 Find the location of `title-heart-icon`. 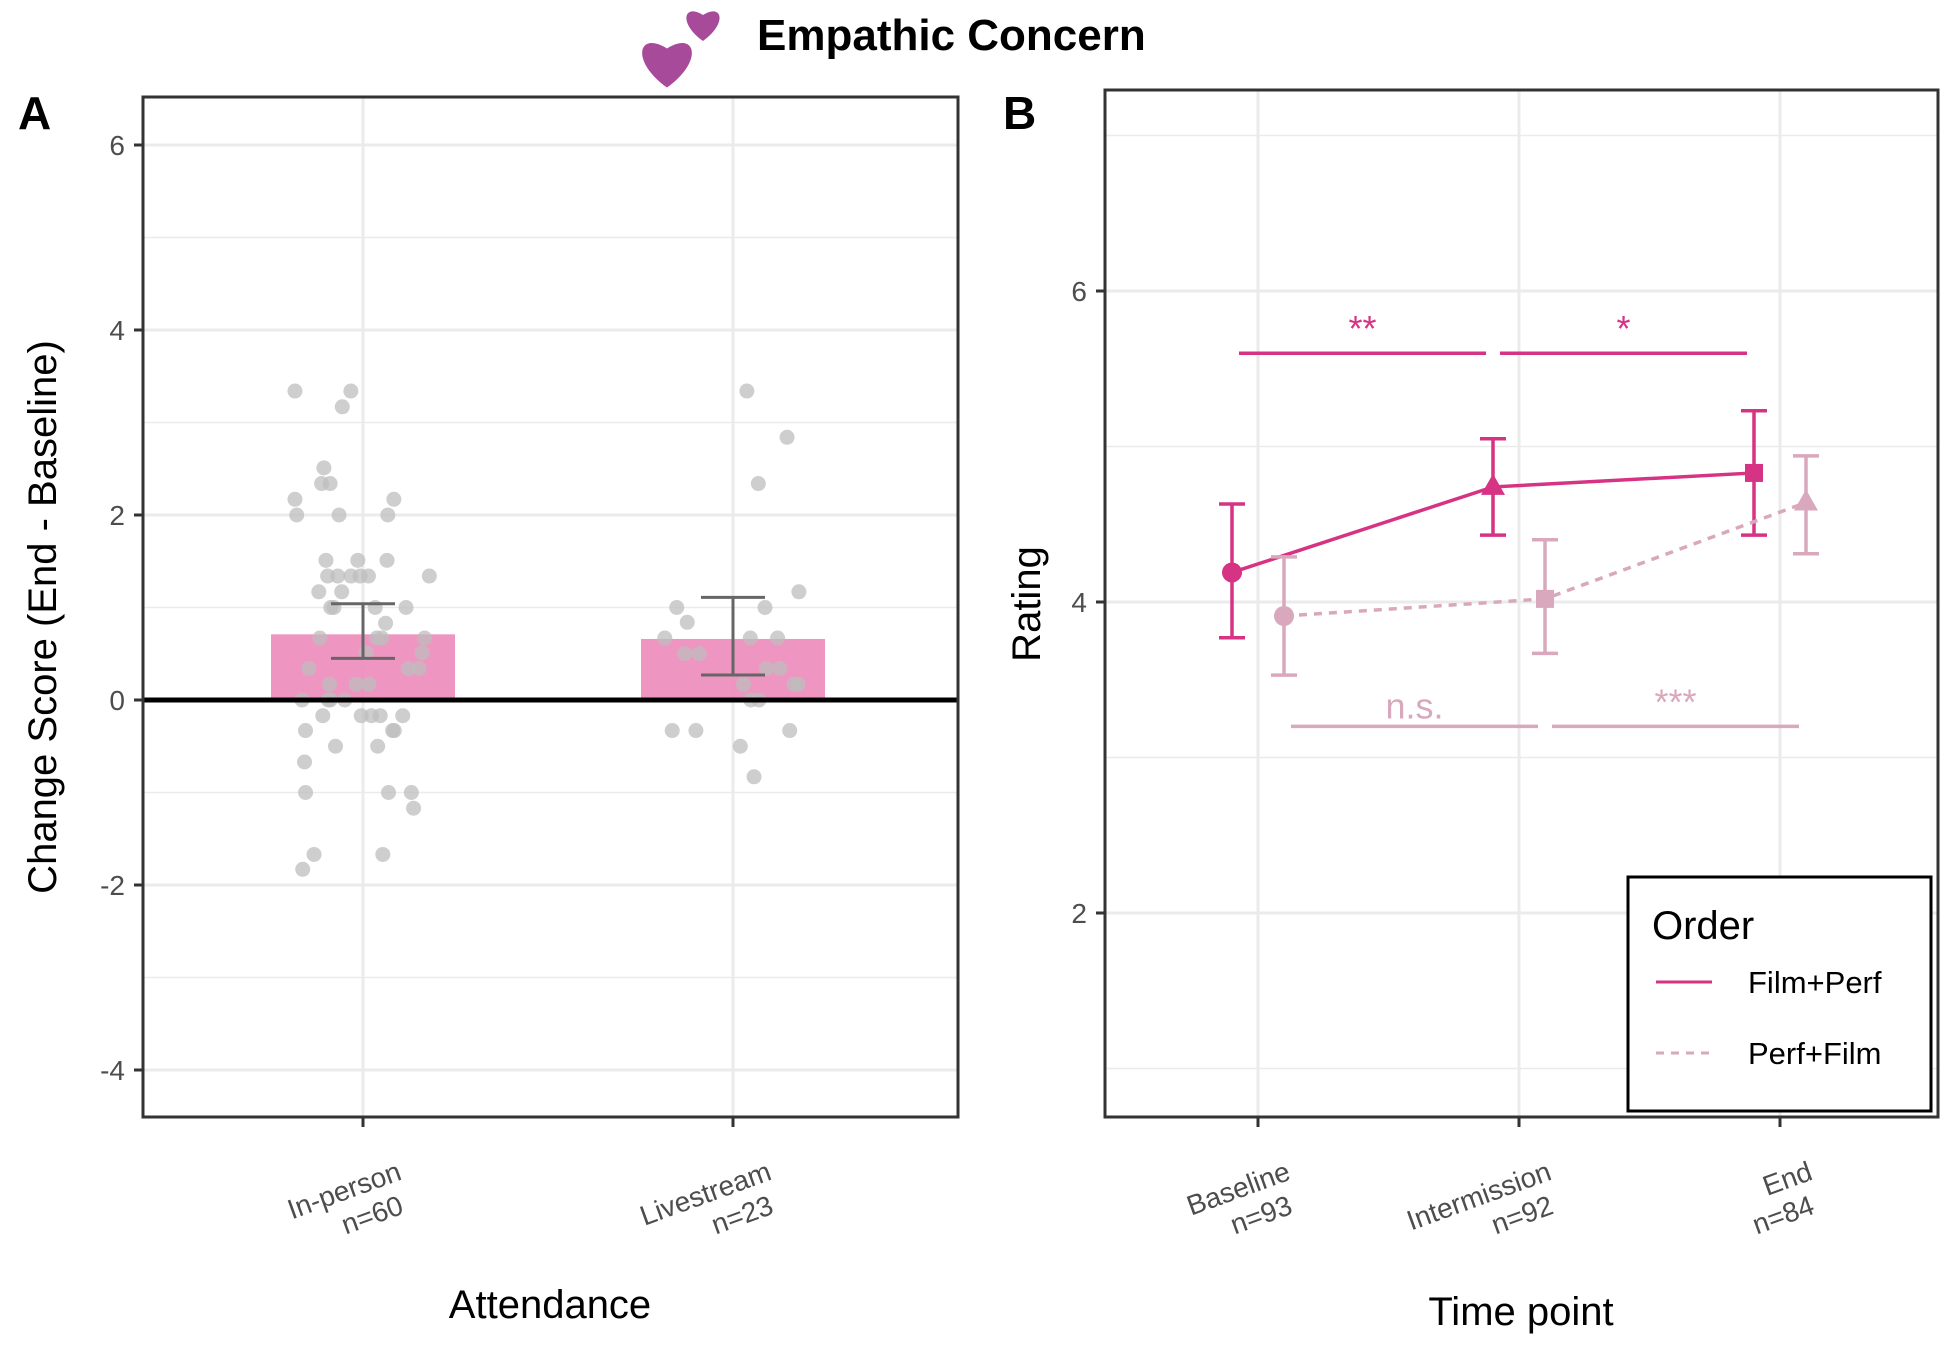

title-heart-icon is located at coordinates (681, 49).